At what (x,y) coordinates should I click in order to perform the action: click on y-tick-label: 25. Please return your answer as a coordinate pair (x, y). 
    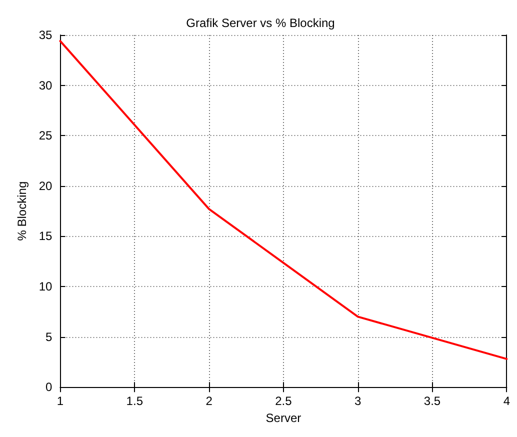
    Looking at the image, I should click on (45, 135).